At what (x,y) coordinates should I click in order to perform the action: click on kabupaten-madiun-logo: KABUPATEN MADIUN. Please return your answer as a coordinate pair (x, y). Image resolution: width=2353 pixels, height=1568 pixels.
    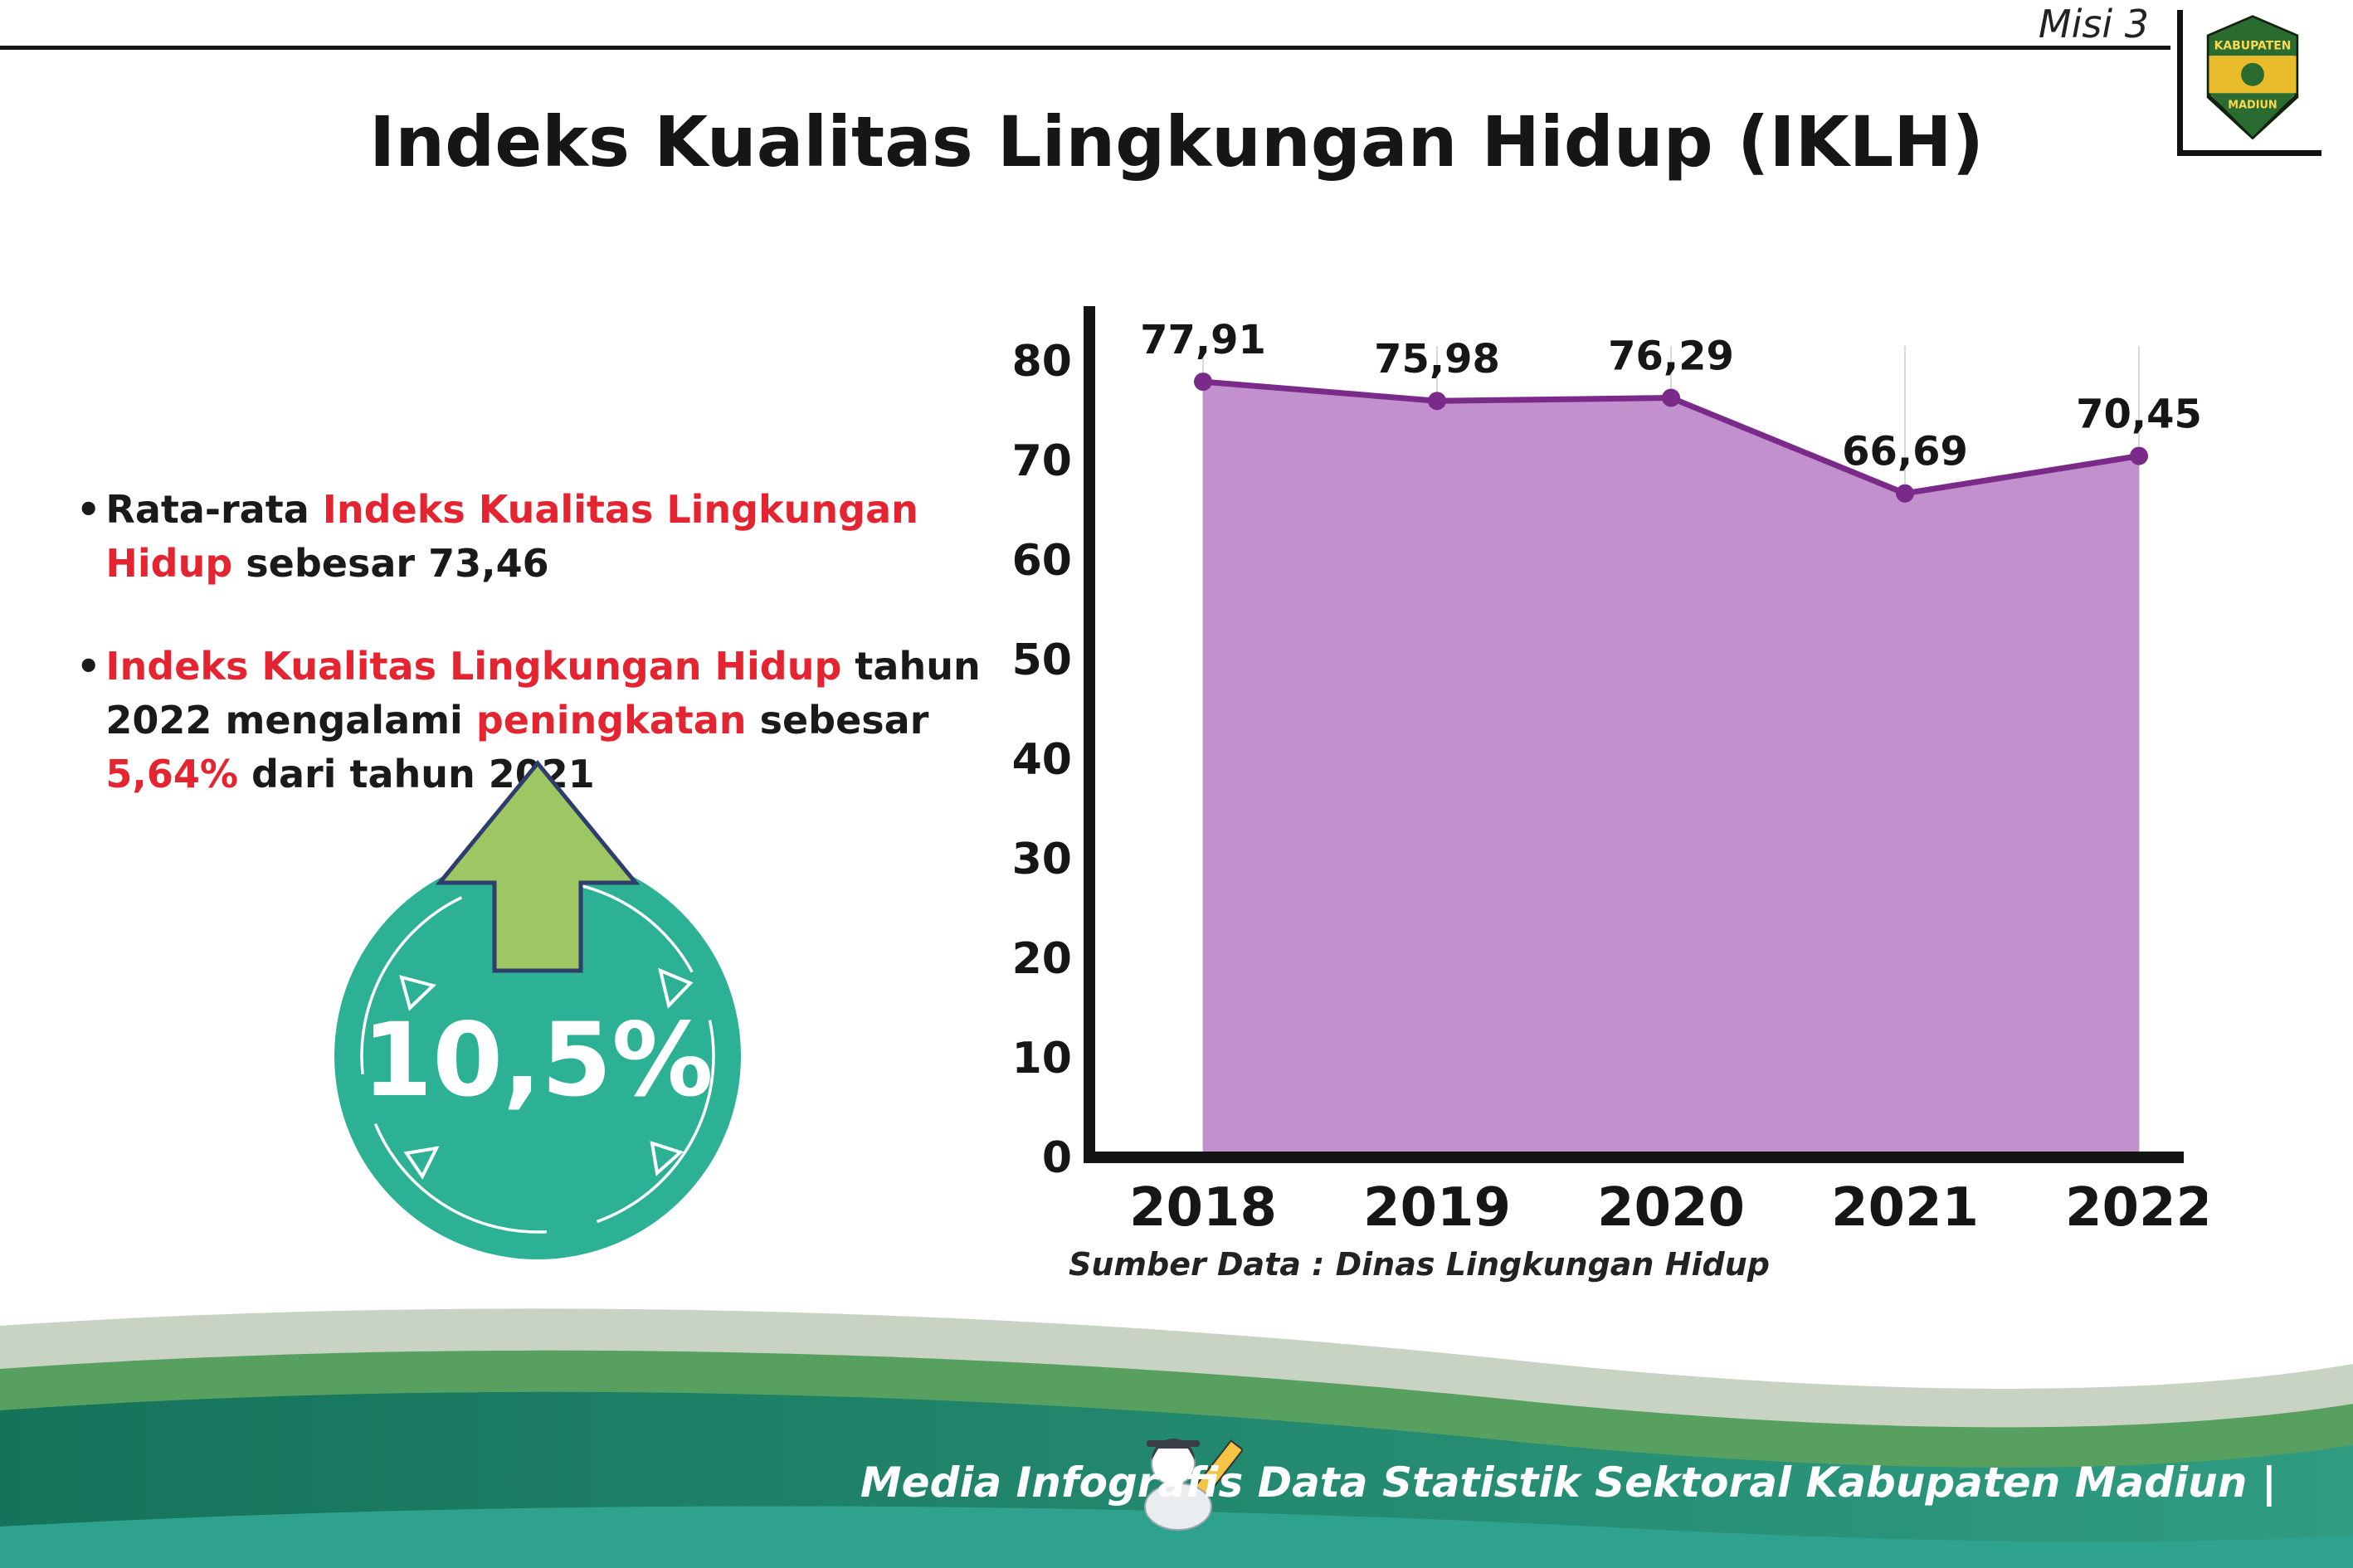
    Looking at the image, I should click on (2252, 77).